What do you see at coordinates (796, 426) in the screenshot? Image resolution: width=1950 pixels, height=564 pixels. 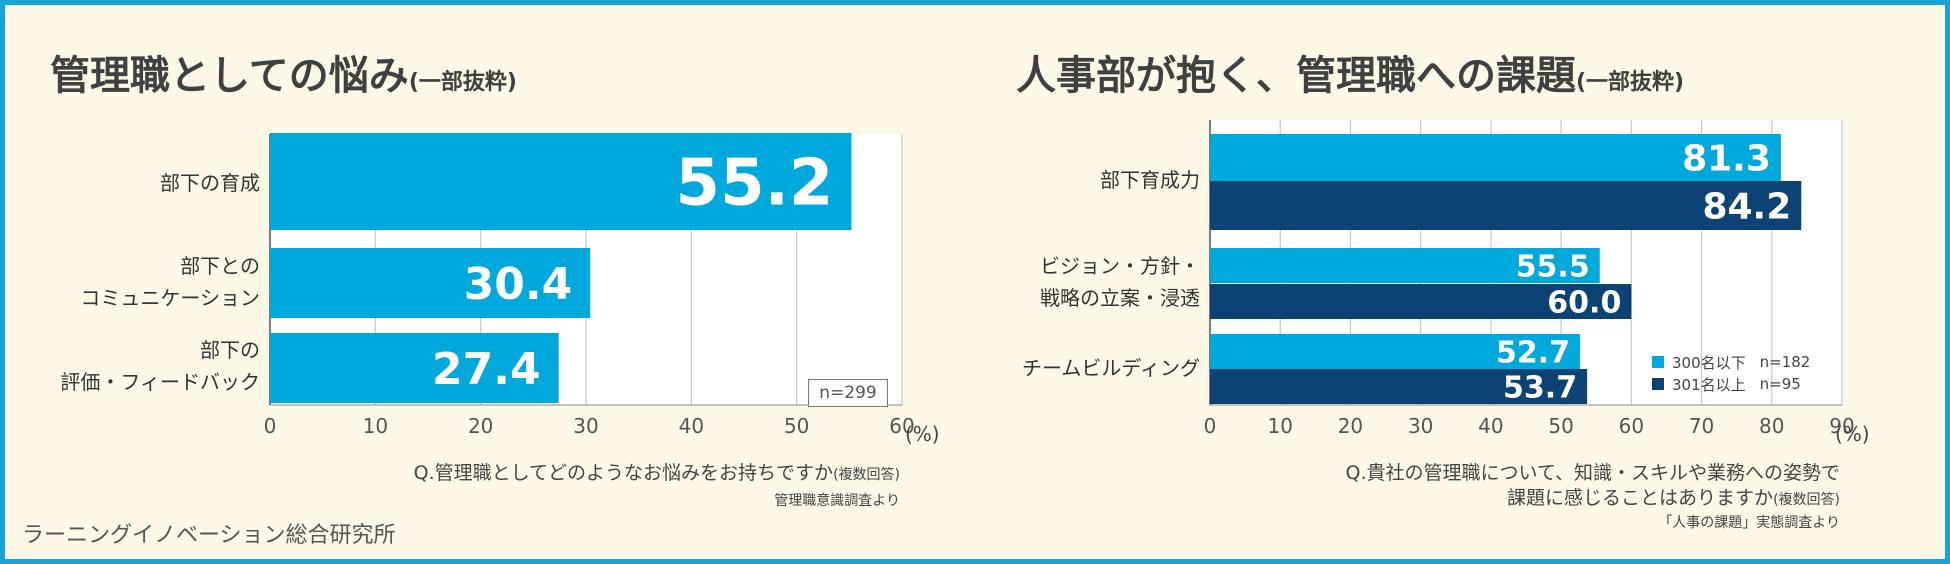 I see `left-tick-label-5: 50` at bounding box center [796, 426].